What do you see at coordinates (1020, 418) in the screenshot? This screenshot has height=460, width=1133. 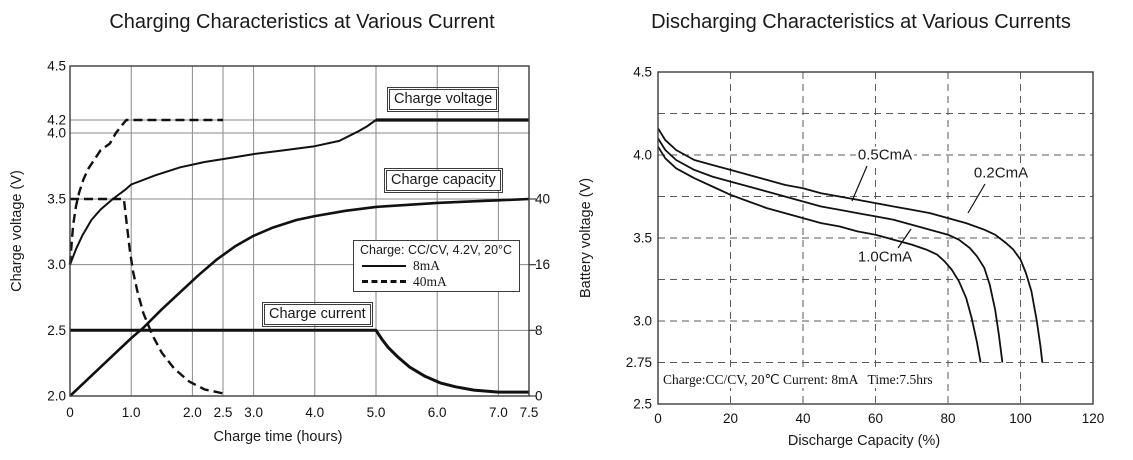 I see `x-tick-100: 100` at bounding box center [1020, 418].